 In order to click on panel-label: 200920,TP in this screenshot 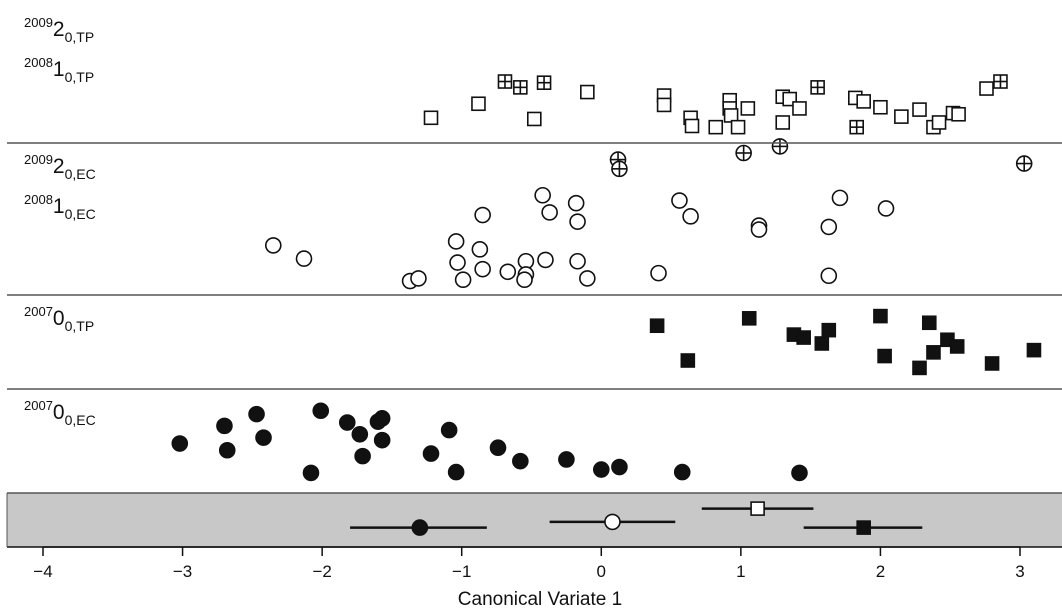, I will do `click(59, 30)`.